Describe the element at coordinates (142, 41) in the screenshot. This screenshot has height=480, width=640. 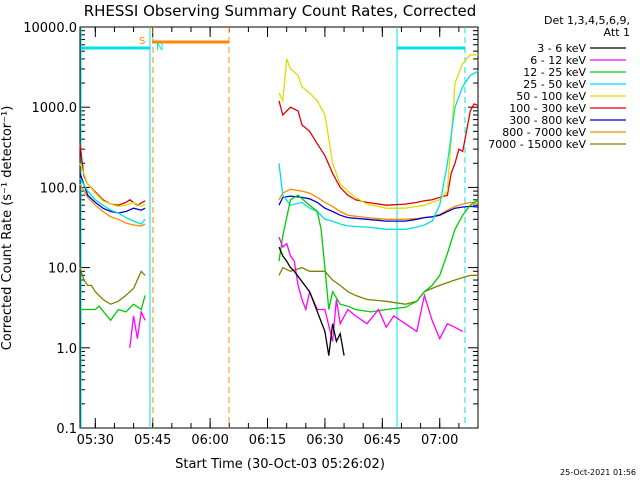
I see `s-marker-label: S` at that location.